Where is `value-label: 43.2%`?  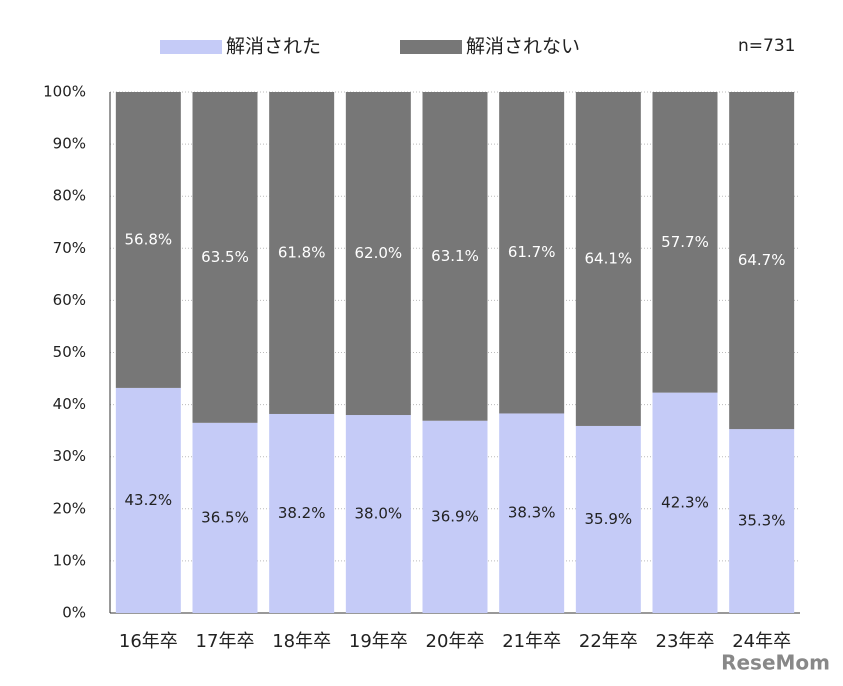
value-label: 43.2% is located at coordinates (149, 500).